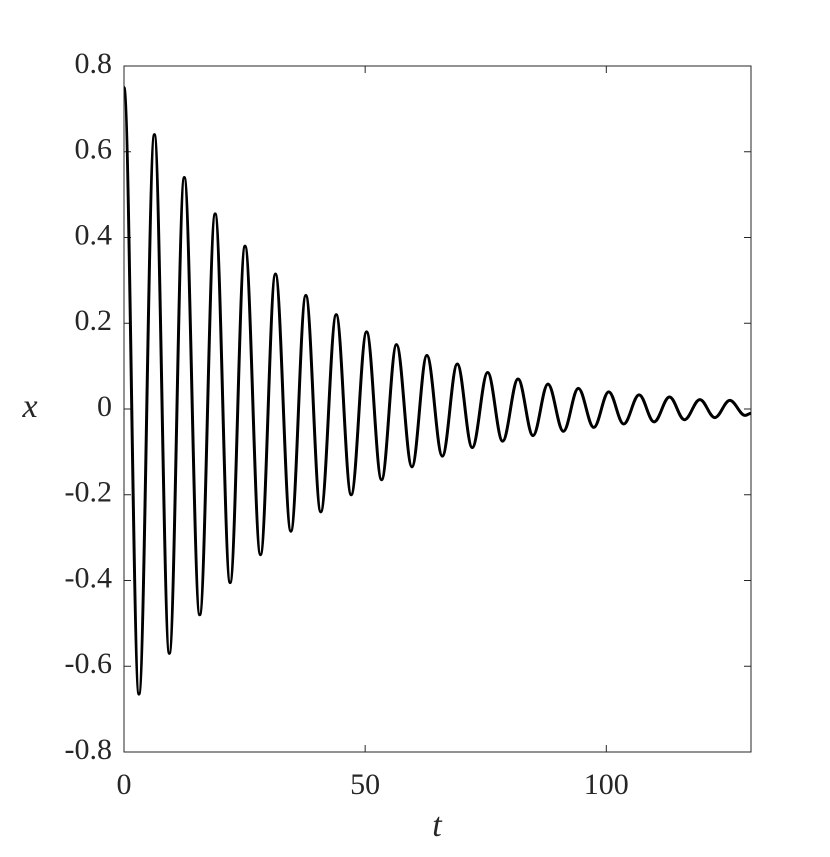 This screenshot has height=857, width=830. Describe the element at coordinates (94, 320) in the screenshot. I see `y-tick-label: 0.2` at that location.